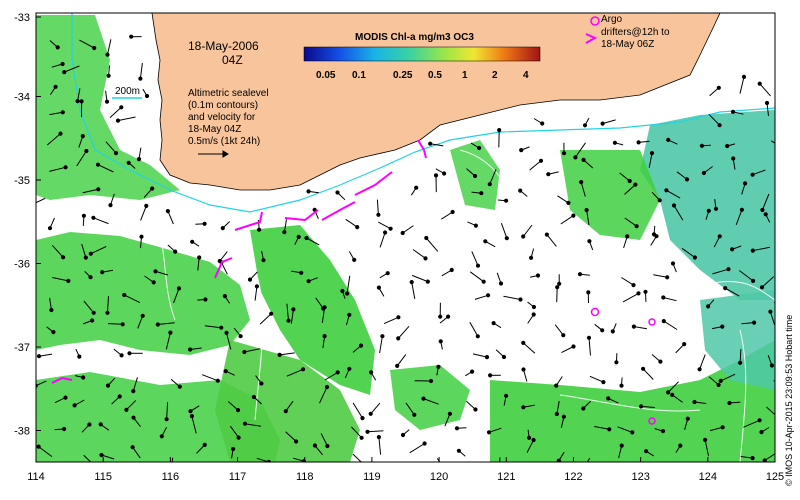 Image resolution: width=800 pixels, height=500 pixels. I want to click on scale-arrow, so click(213, 154).